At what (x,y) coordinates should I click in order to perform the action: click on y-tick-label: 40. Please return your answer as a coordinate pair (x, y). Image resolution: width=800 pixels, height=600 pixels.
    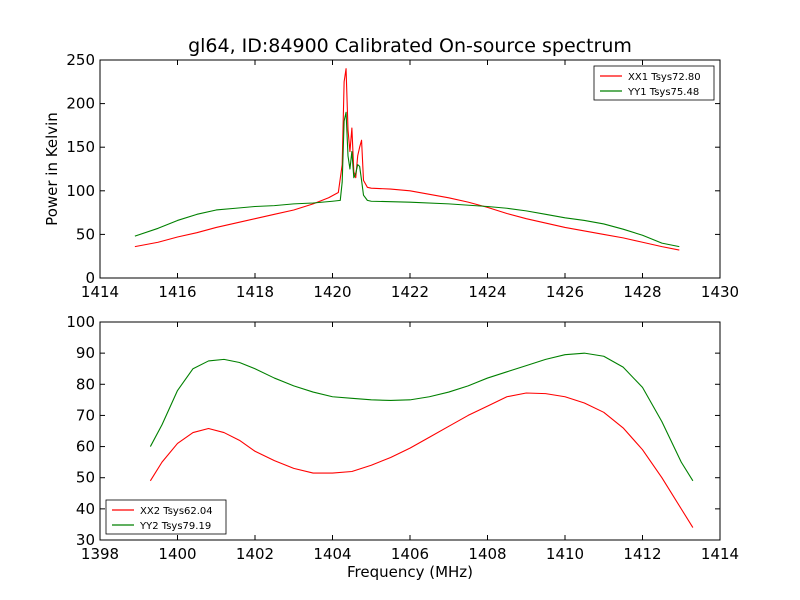
    Looking at the image, I should click on (85, 509).